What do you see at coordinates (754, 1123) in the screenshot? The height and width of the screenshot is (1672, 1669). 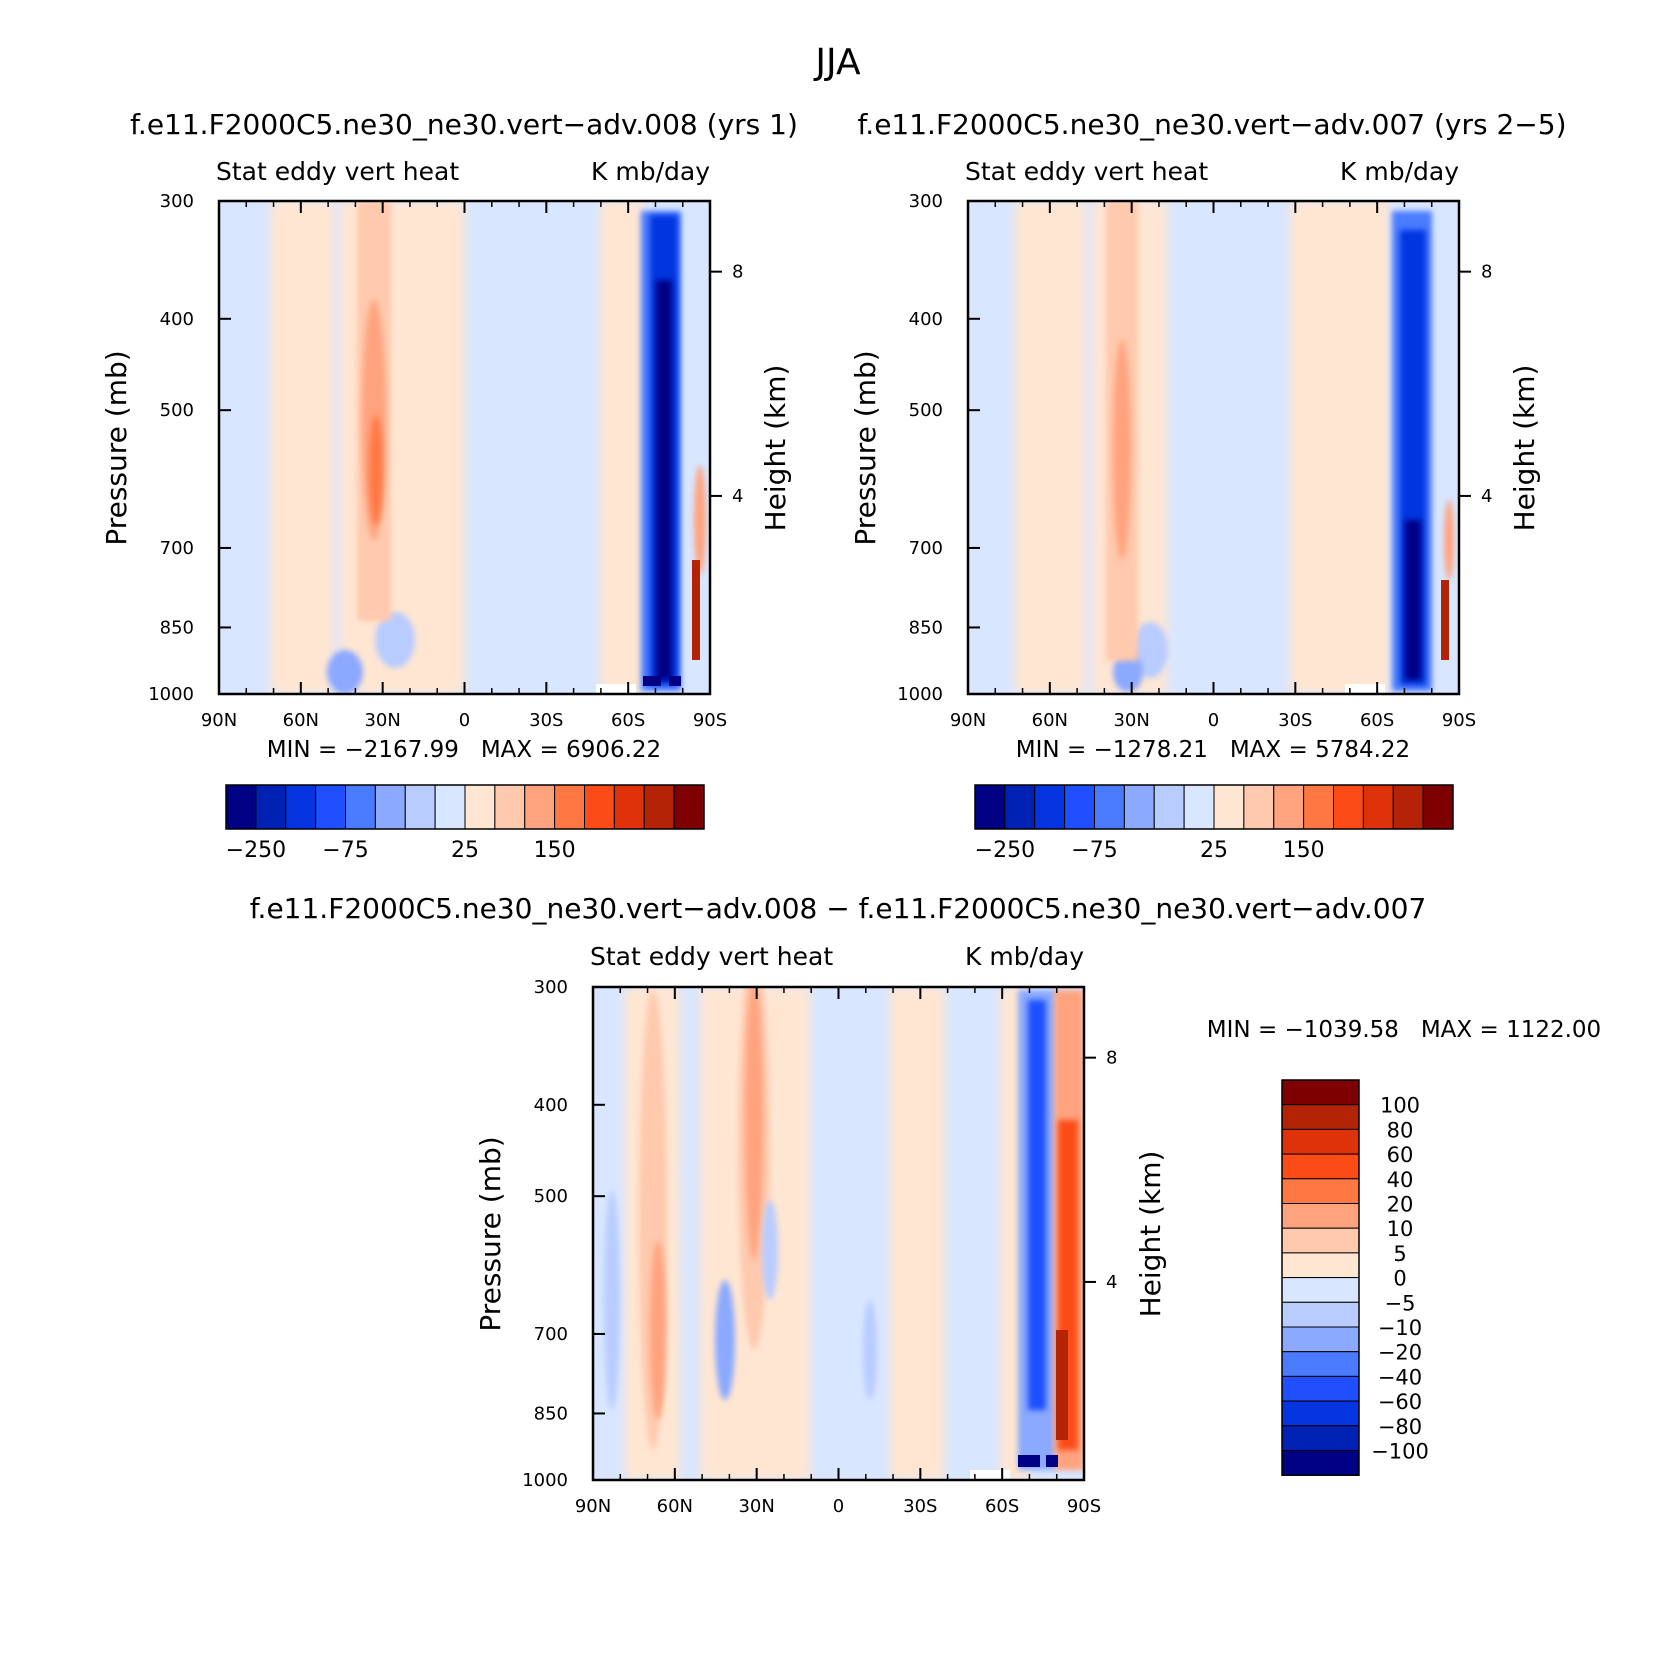 I see `panel-3-subtropical-warm-core` at bounding box center [754, 1123].